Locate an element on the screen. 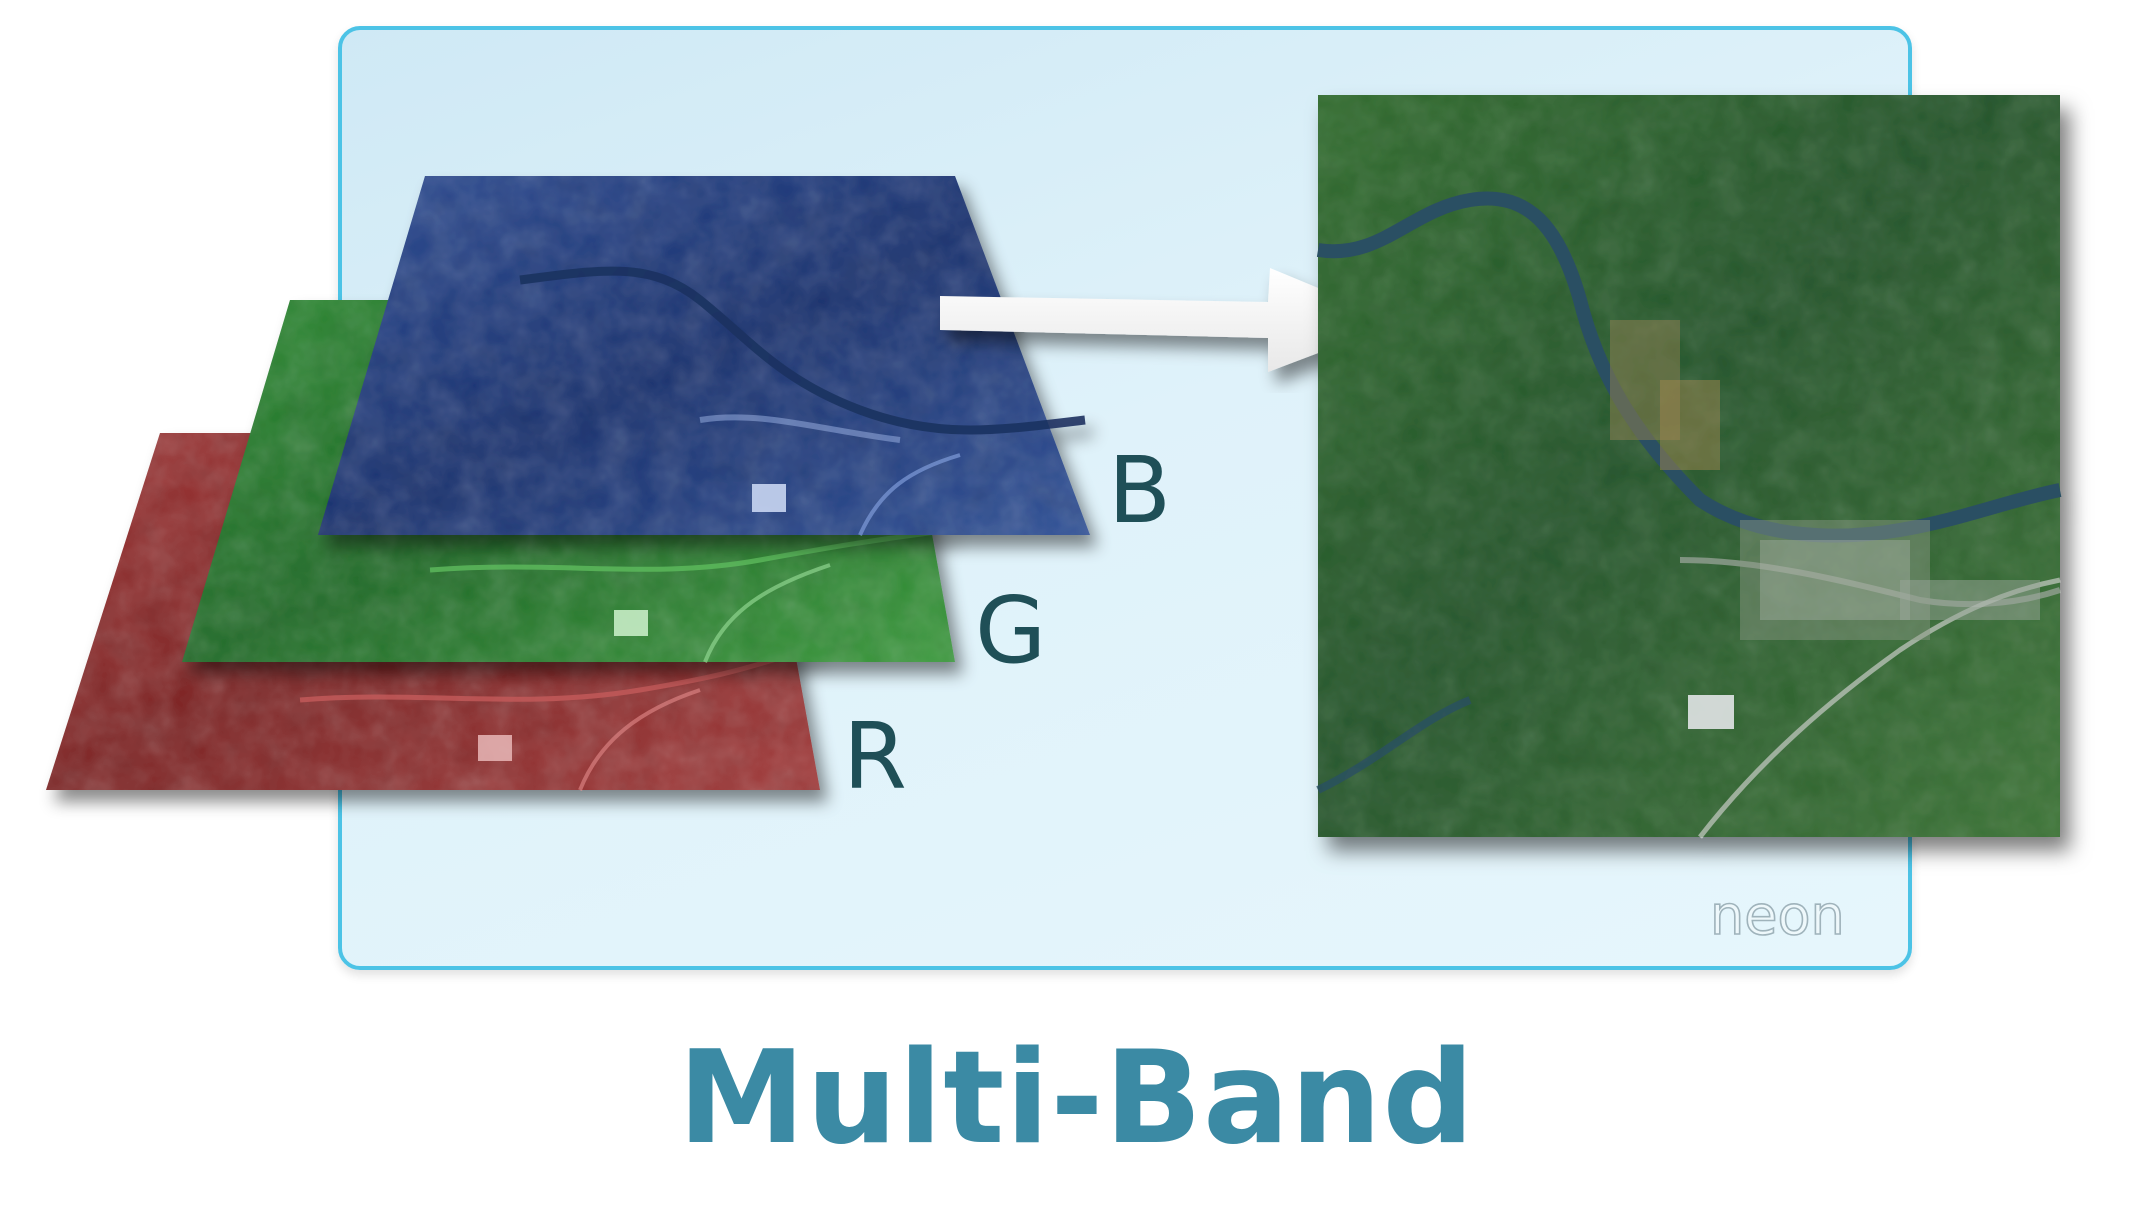  neon-logo-icon: neon is located at coordinates (1777, 915).